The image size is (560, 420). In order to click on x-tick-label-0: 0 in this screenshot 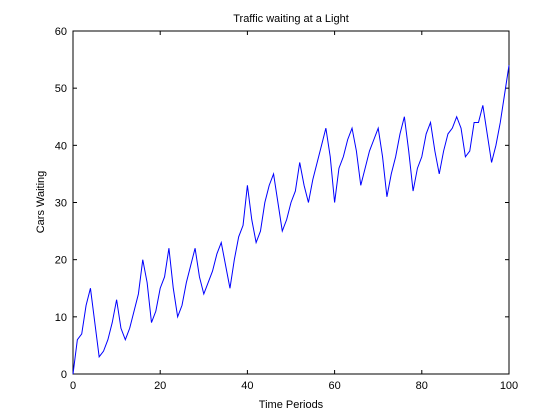, I will do `click(73, 386)`.